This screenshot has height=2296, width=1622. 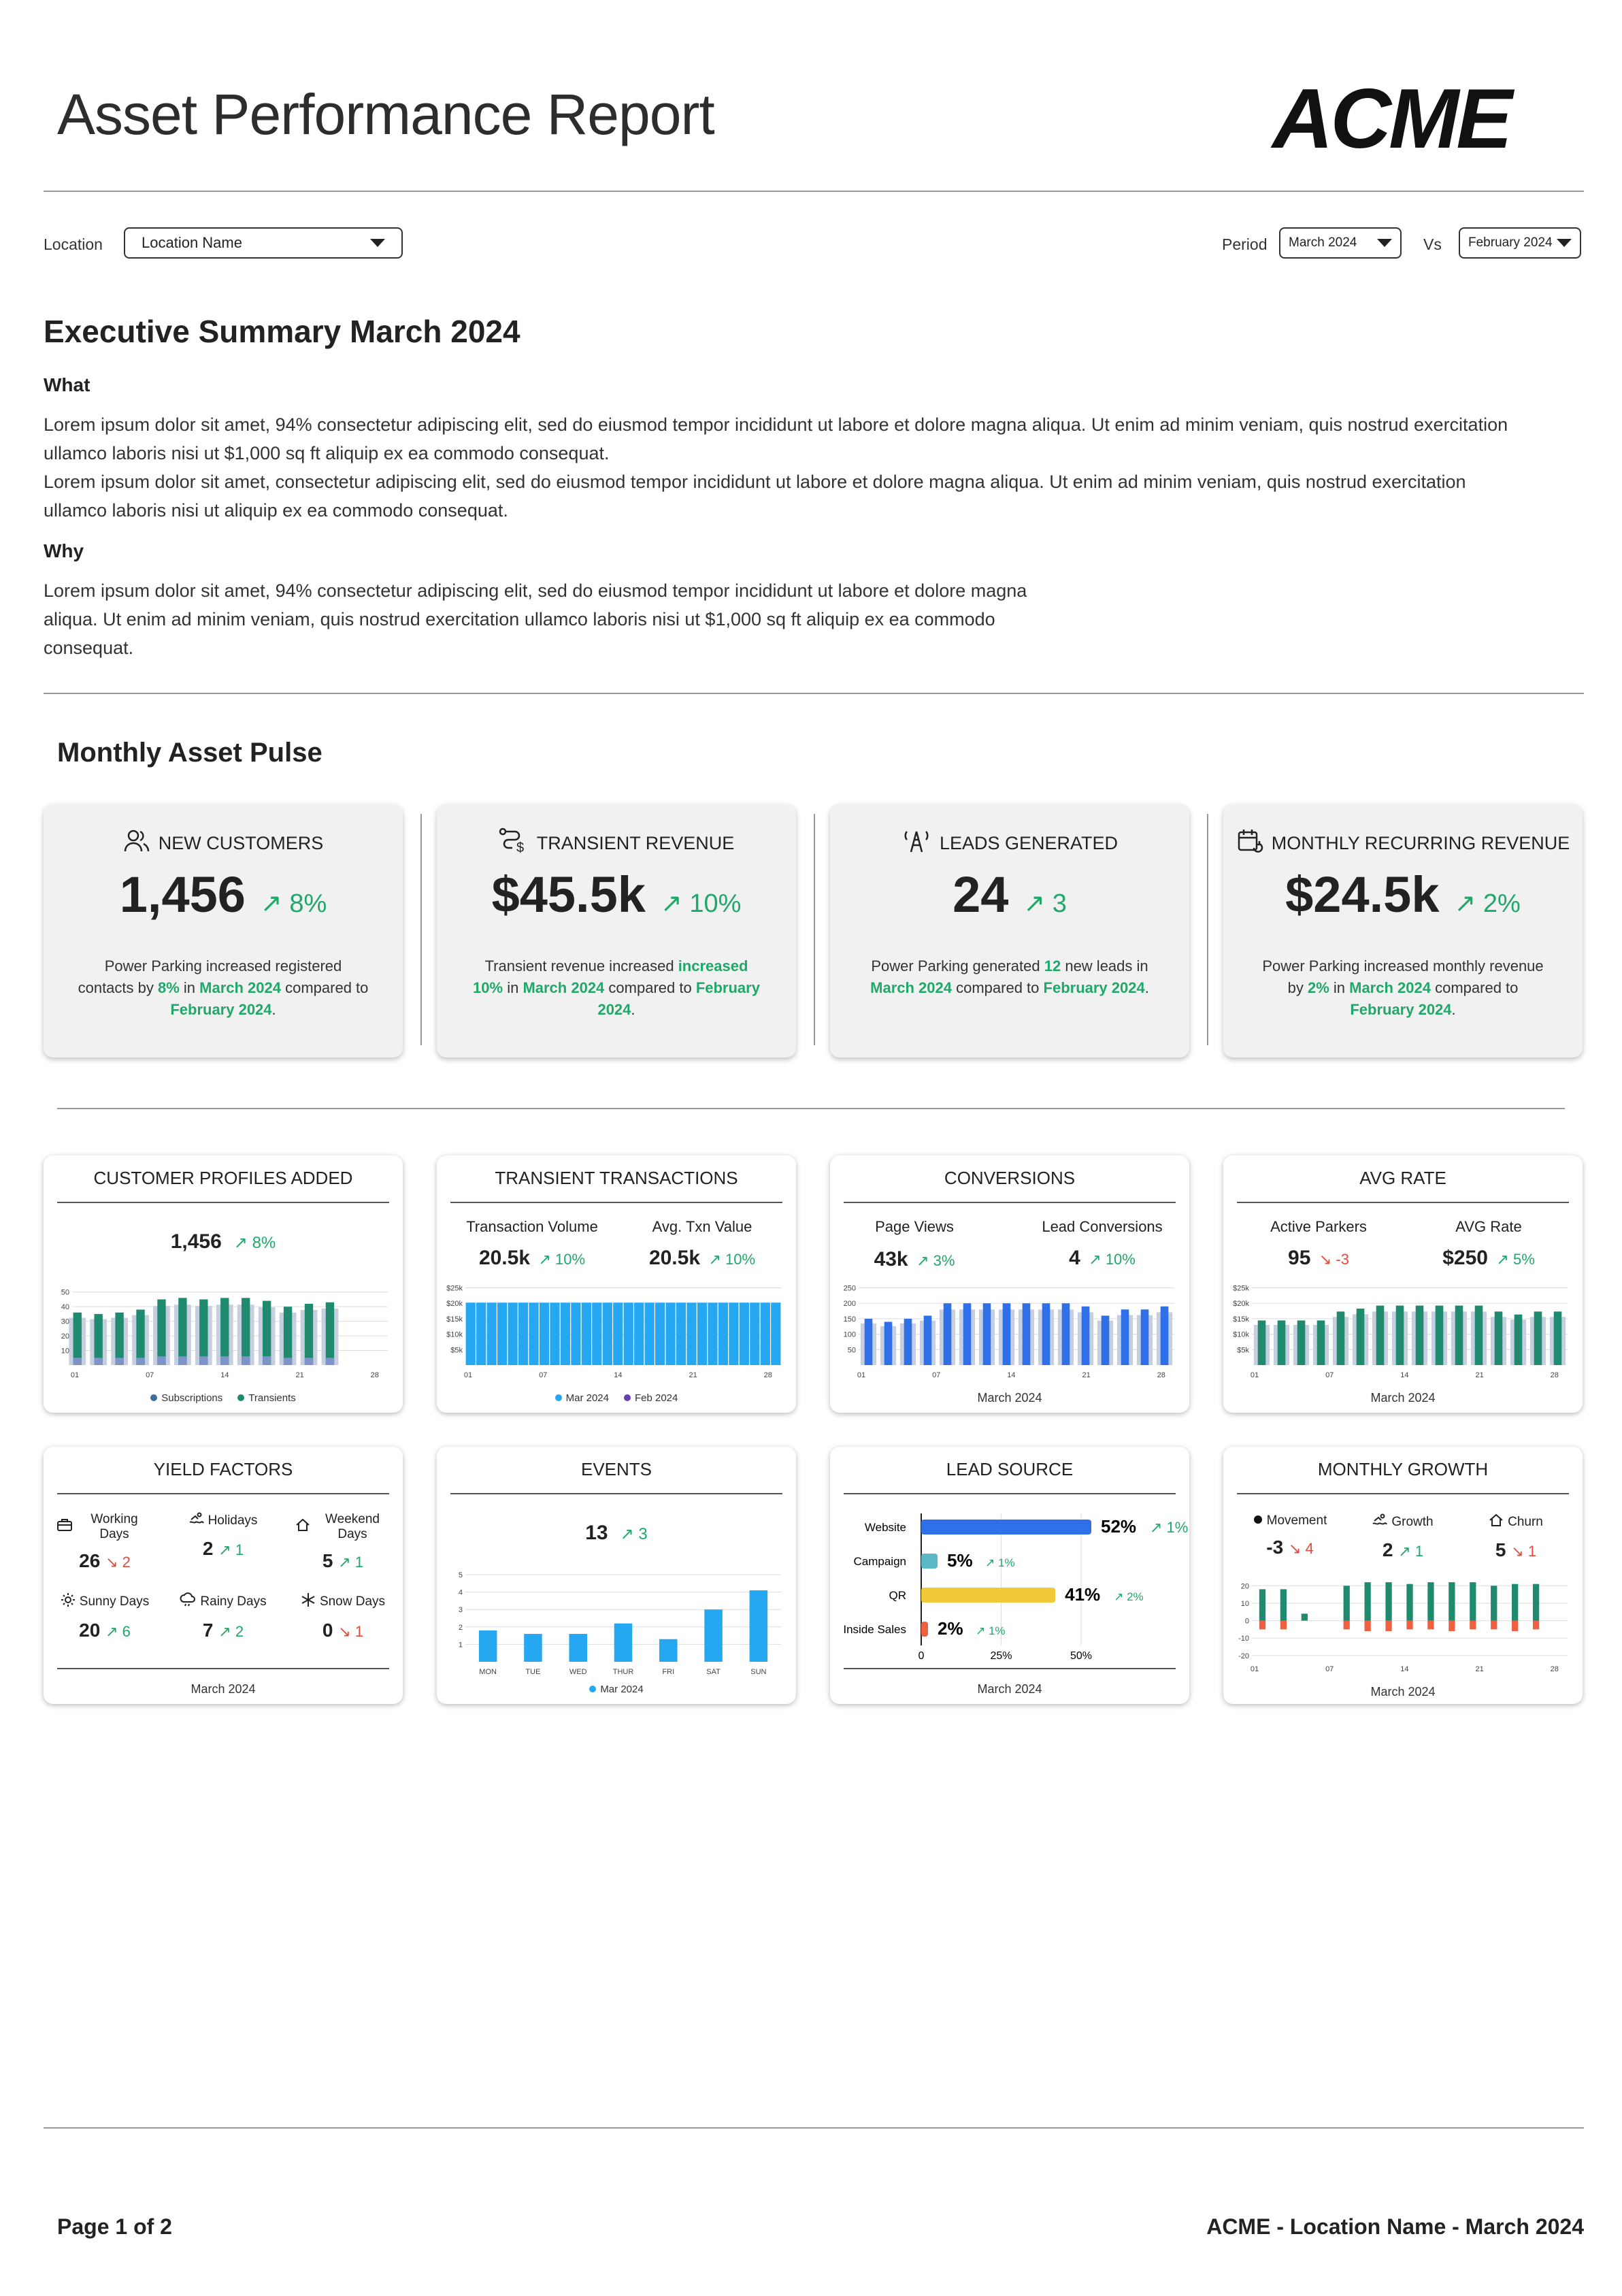 I want to click on transient-chart: $5k $10k $15k $20k $25k 01 07 14 21 28, so click(x=613, y=1332).